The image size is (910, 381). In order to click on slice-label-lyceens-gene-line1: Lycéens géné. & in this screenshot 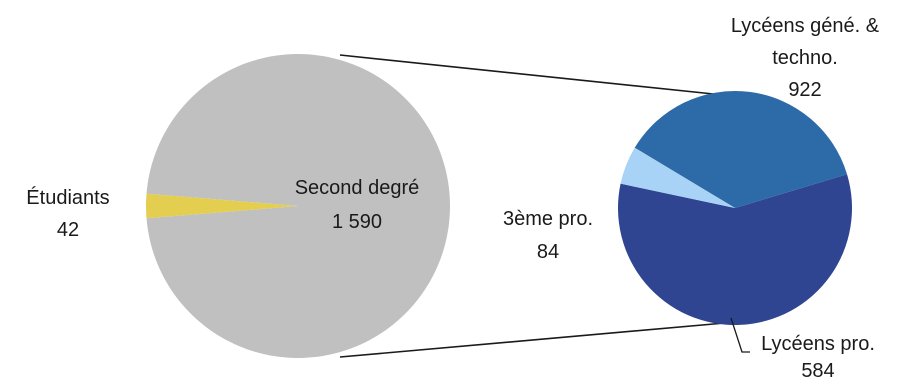, I will do `click(805, 26)`.